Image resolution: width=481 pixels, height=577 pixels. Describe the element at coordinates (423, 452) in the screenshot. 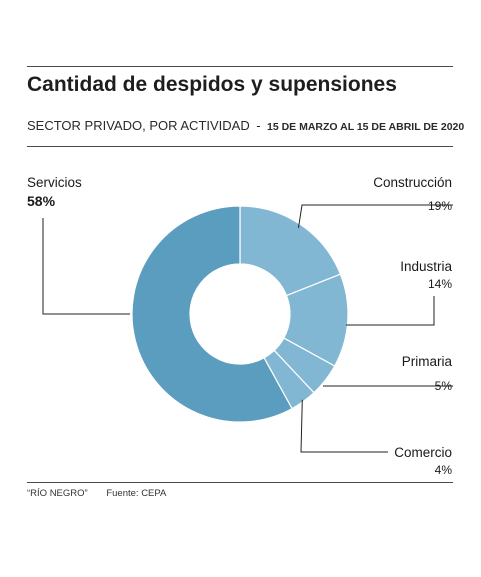

I see `label-comercio: Comercio` at that location.